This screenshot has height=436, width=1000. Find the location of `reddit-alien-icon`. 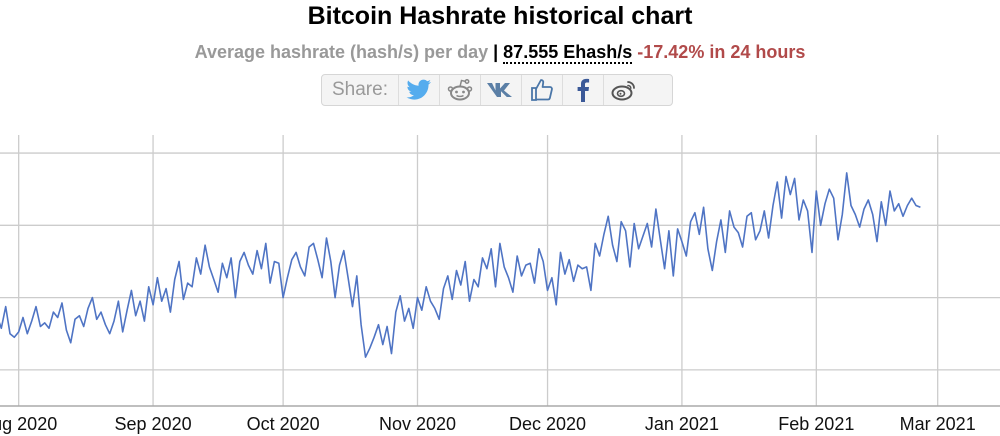

reddit-alien-icon is located at coordinates (460, 90).